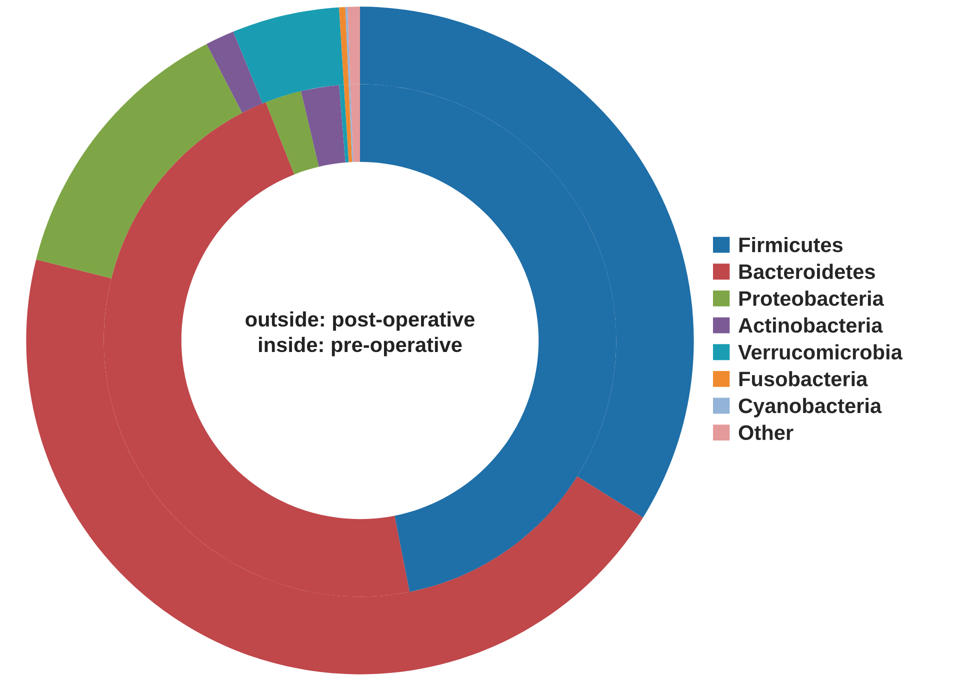 The image size is (960, 681). Describe the element at coordinates (803, 378) in the screenshot. I see `legend-label: Fusobacteria` at that location.